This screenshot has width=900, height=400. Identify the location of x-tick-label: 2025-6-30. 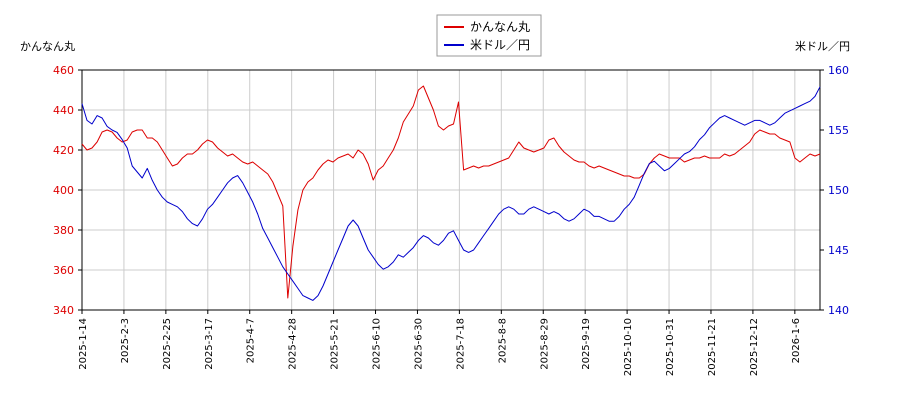
(418, 344).